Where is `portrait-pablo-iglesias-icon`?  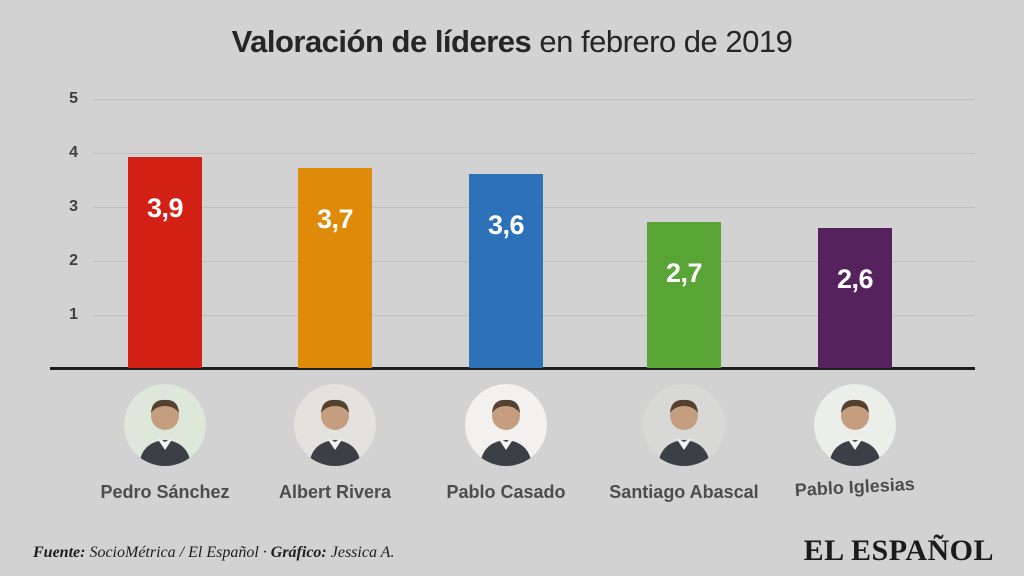 portrait-pablo-iglesias-icon is located at coordinates (855, 425).